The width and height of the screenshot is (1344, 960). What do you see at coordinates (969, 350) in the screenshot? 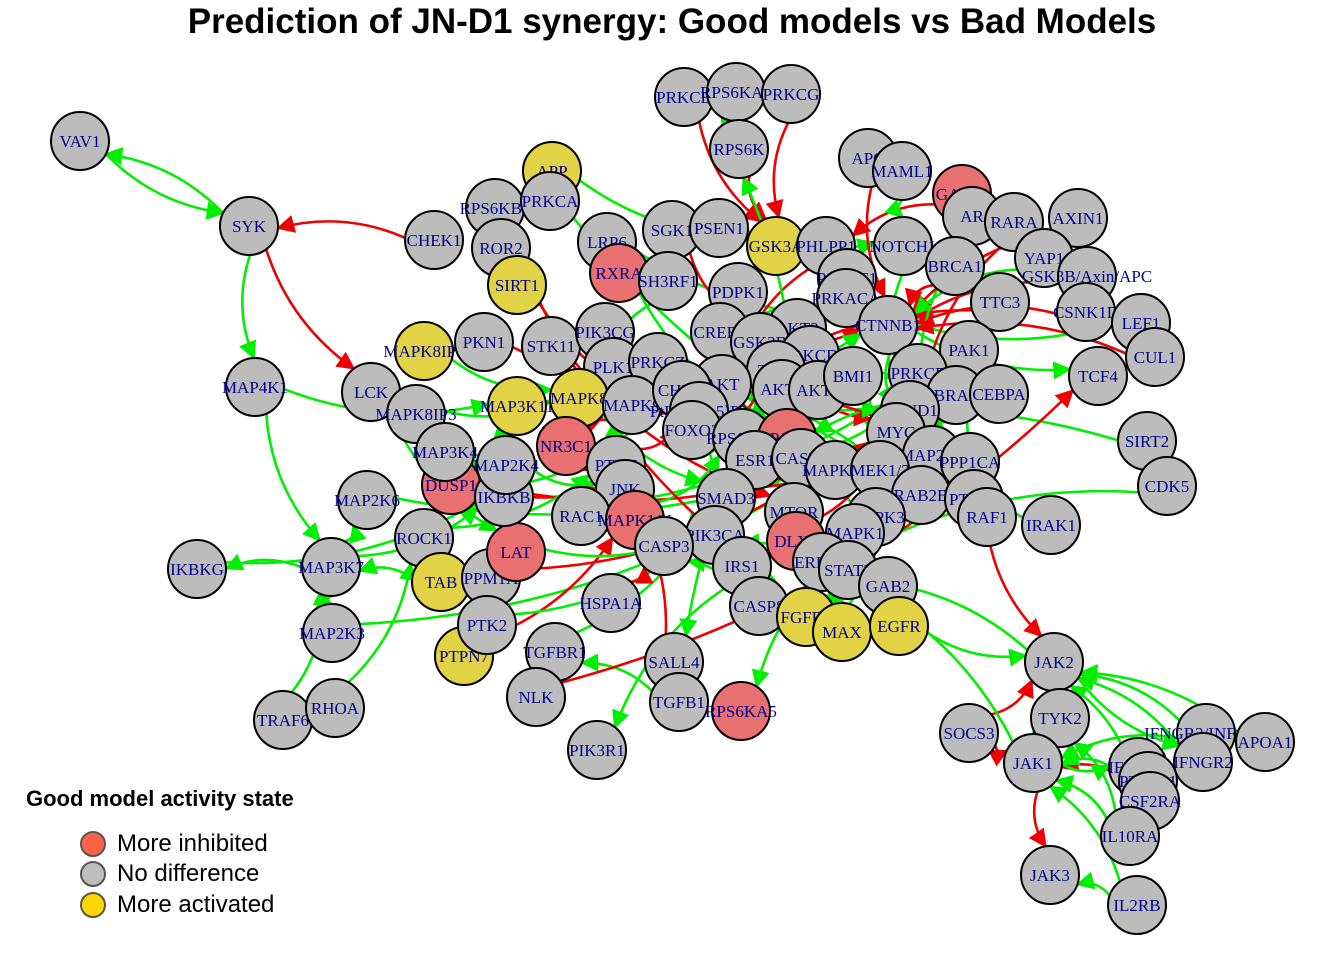
I see `node-label: PAK1` at bounding box center [969, 350].